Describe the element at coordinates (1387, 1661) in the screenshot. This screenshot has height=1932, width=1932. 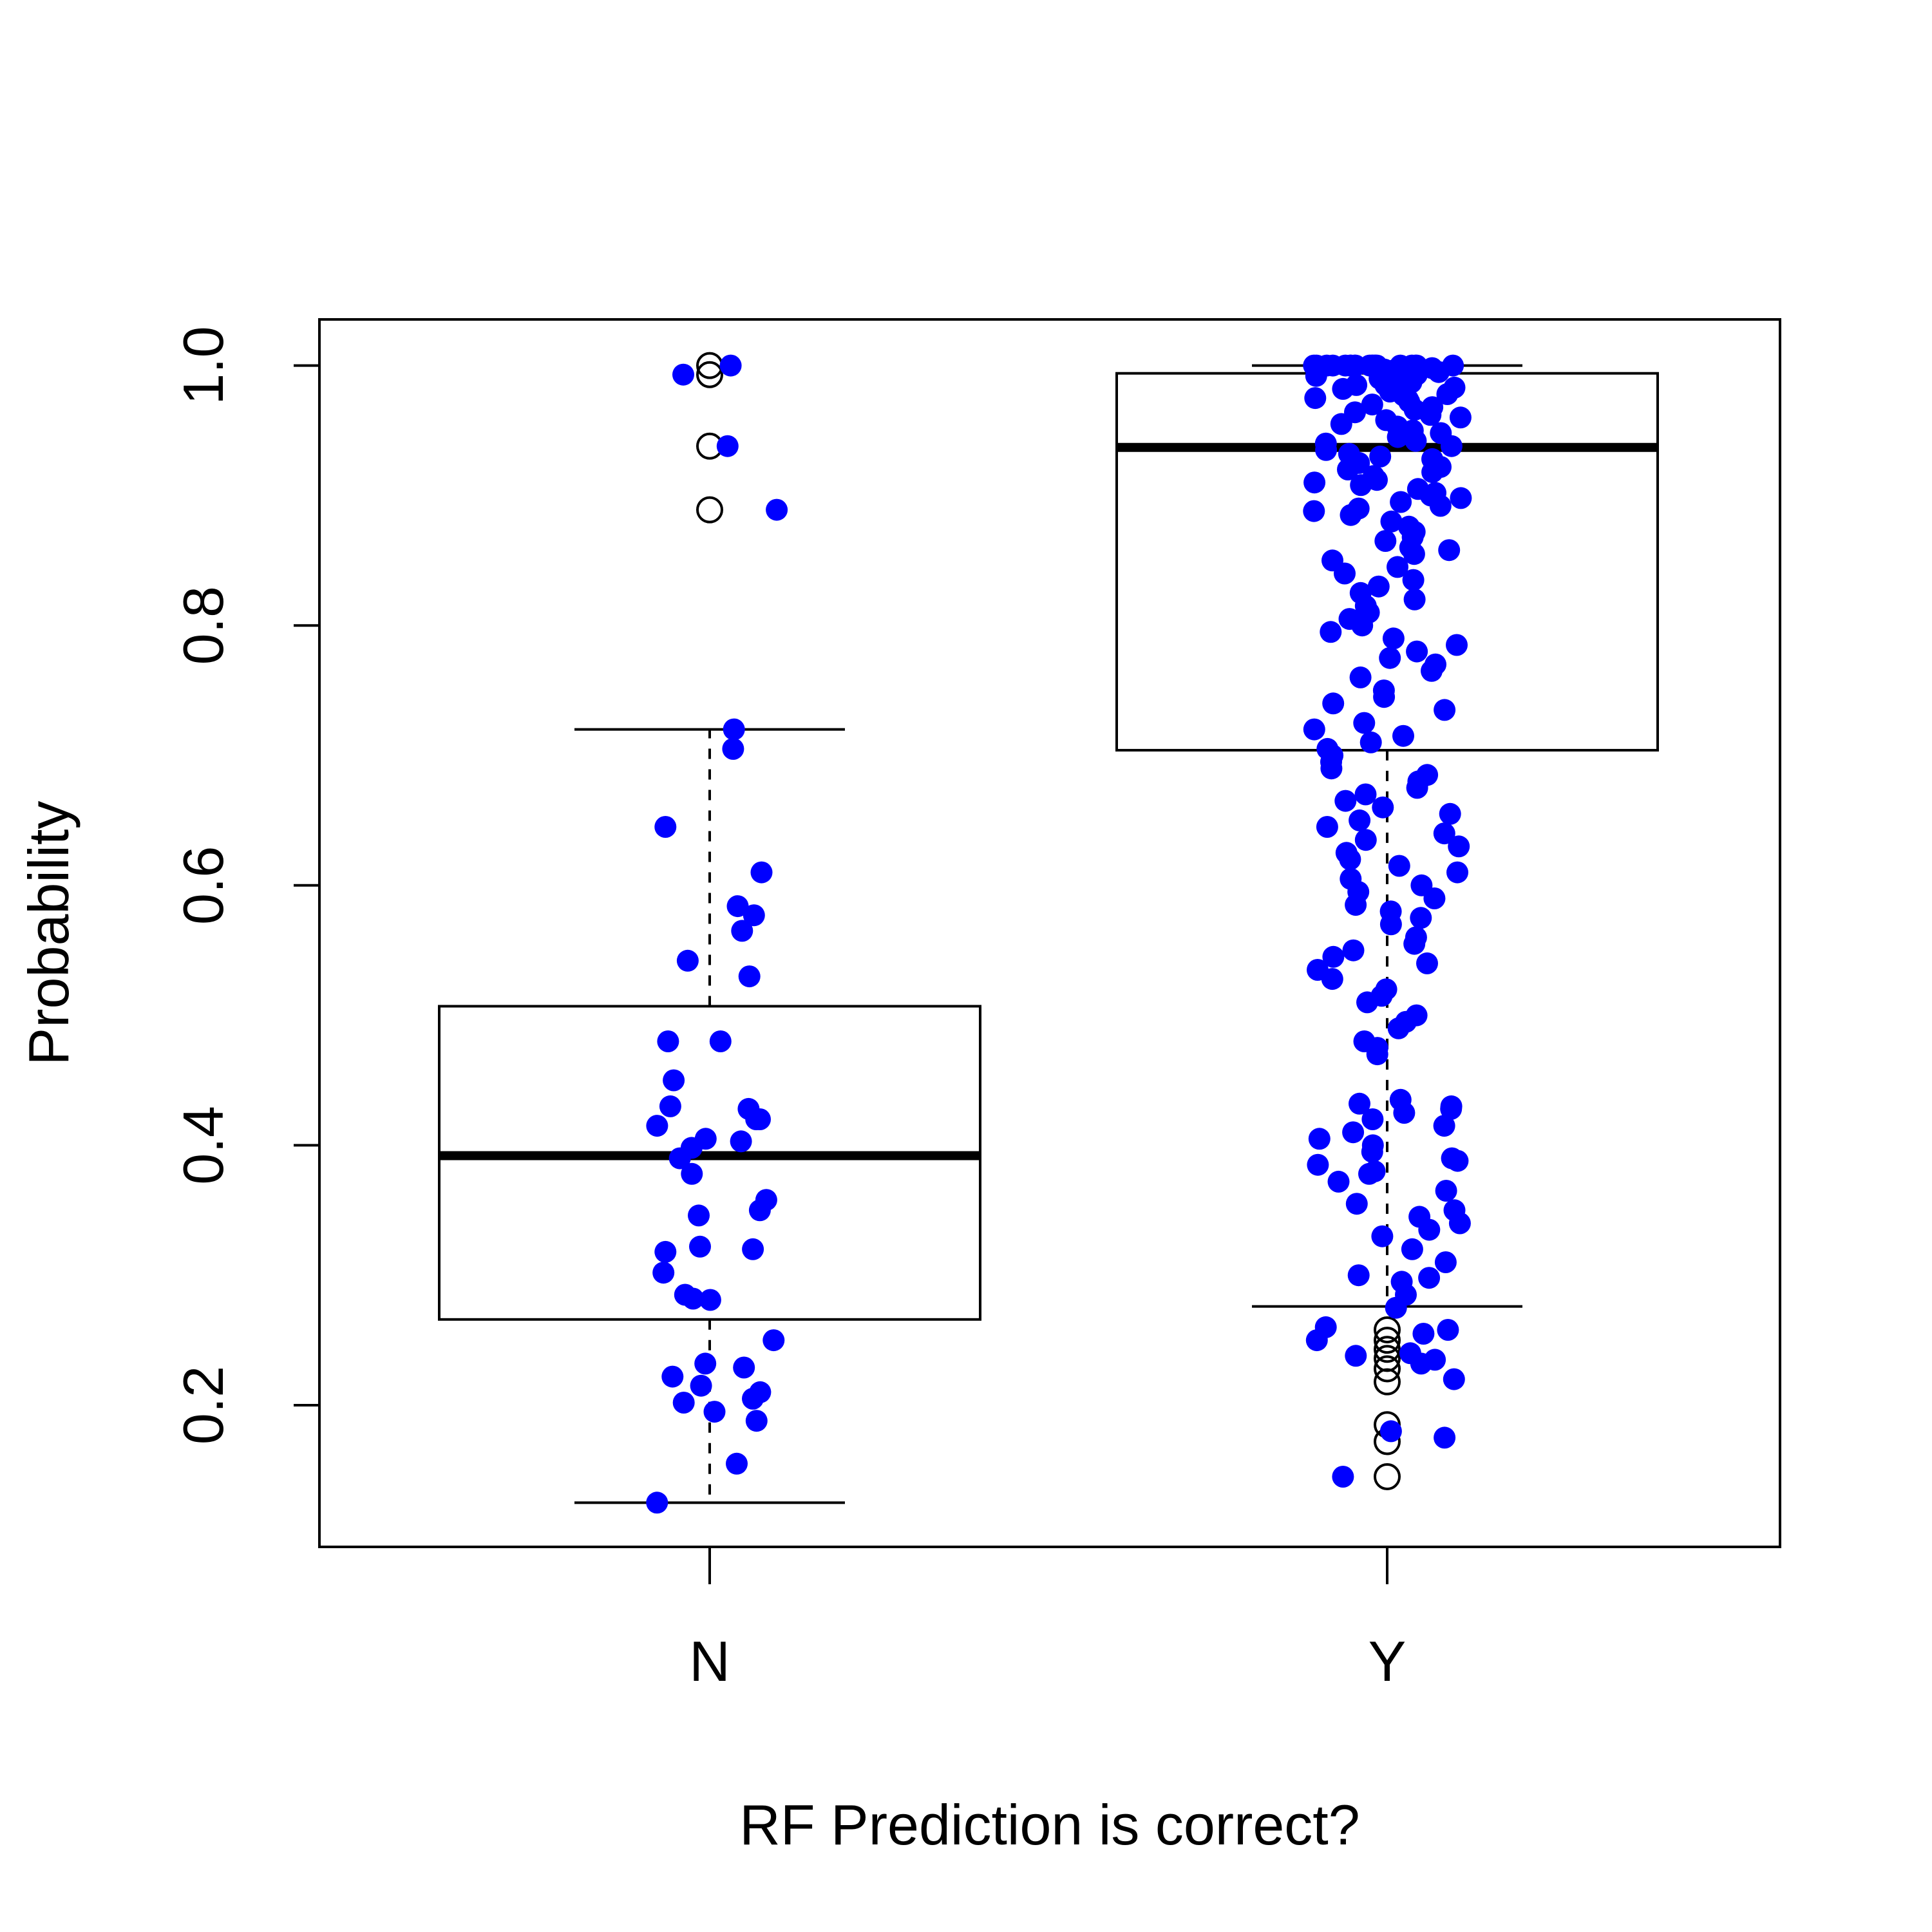
I see `x-tick-label: Y` at that location.